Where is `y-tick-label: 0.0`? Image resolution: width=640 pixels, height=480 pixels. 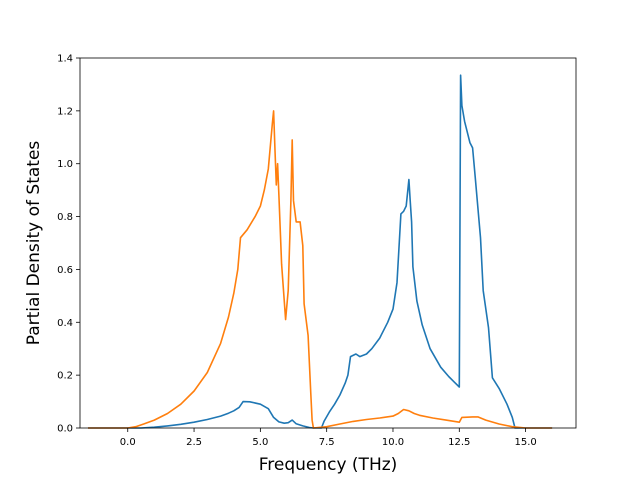
y-tick-label: 0.0 is located at coordinates (65, 429).